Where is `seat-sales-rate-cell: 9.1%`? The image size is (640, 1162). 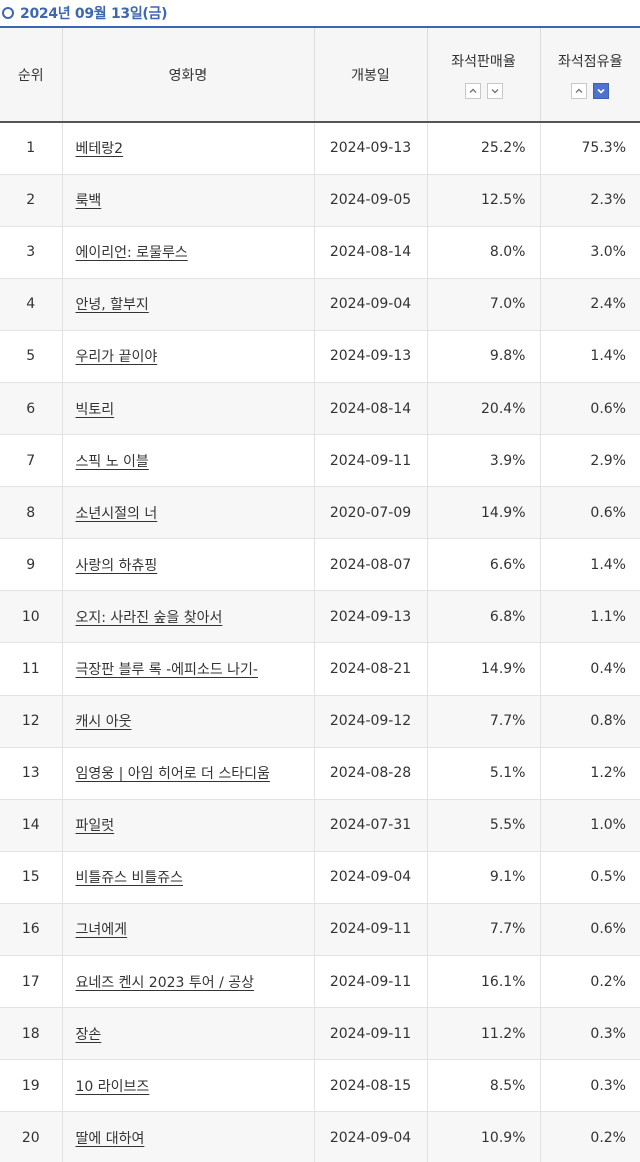 seat-sales-rate-cell: 9.1% is located at coordinates (483, 877).